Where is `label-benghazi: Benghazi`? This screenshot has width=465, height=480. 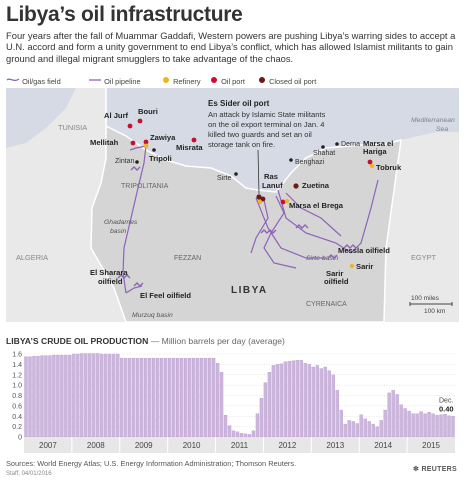 label-benghazi: Benghazi is located at coordinates (310, 162).